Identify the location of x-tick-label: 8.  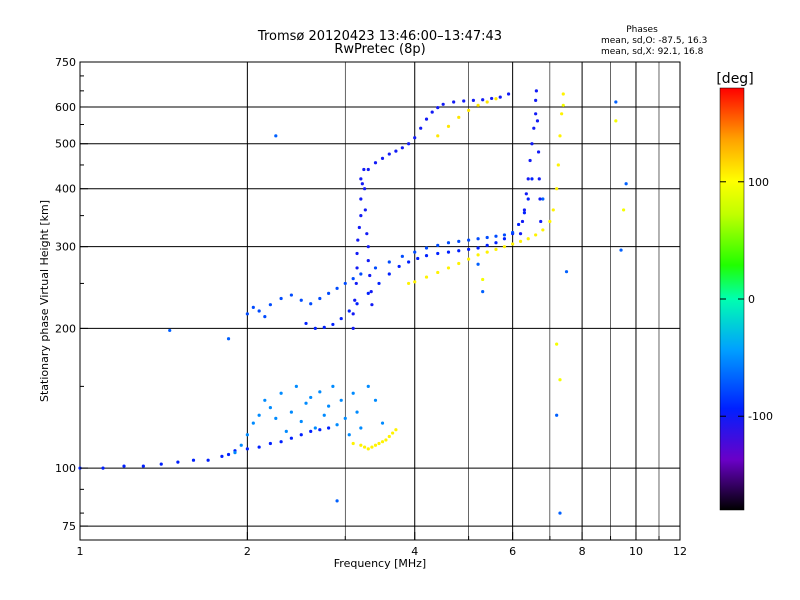
(582, 551).